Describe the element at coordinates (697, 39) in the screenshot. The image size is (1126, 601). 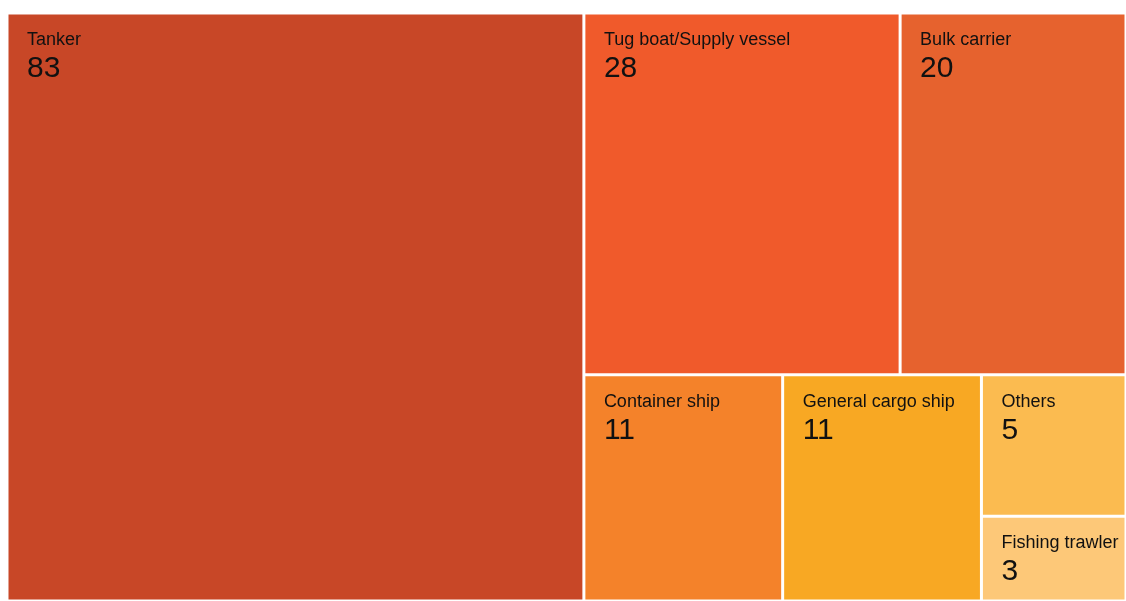
I see `category-label: Tug boat/Supply vessel` at that location.